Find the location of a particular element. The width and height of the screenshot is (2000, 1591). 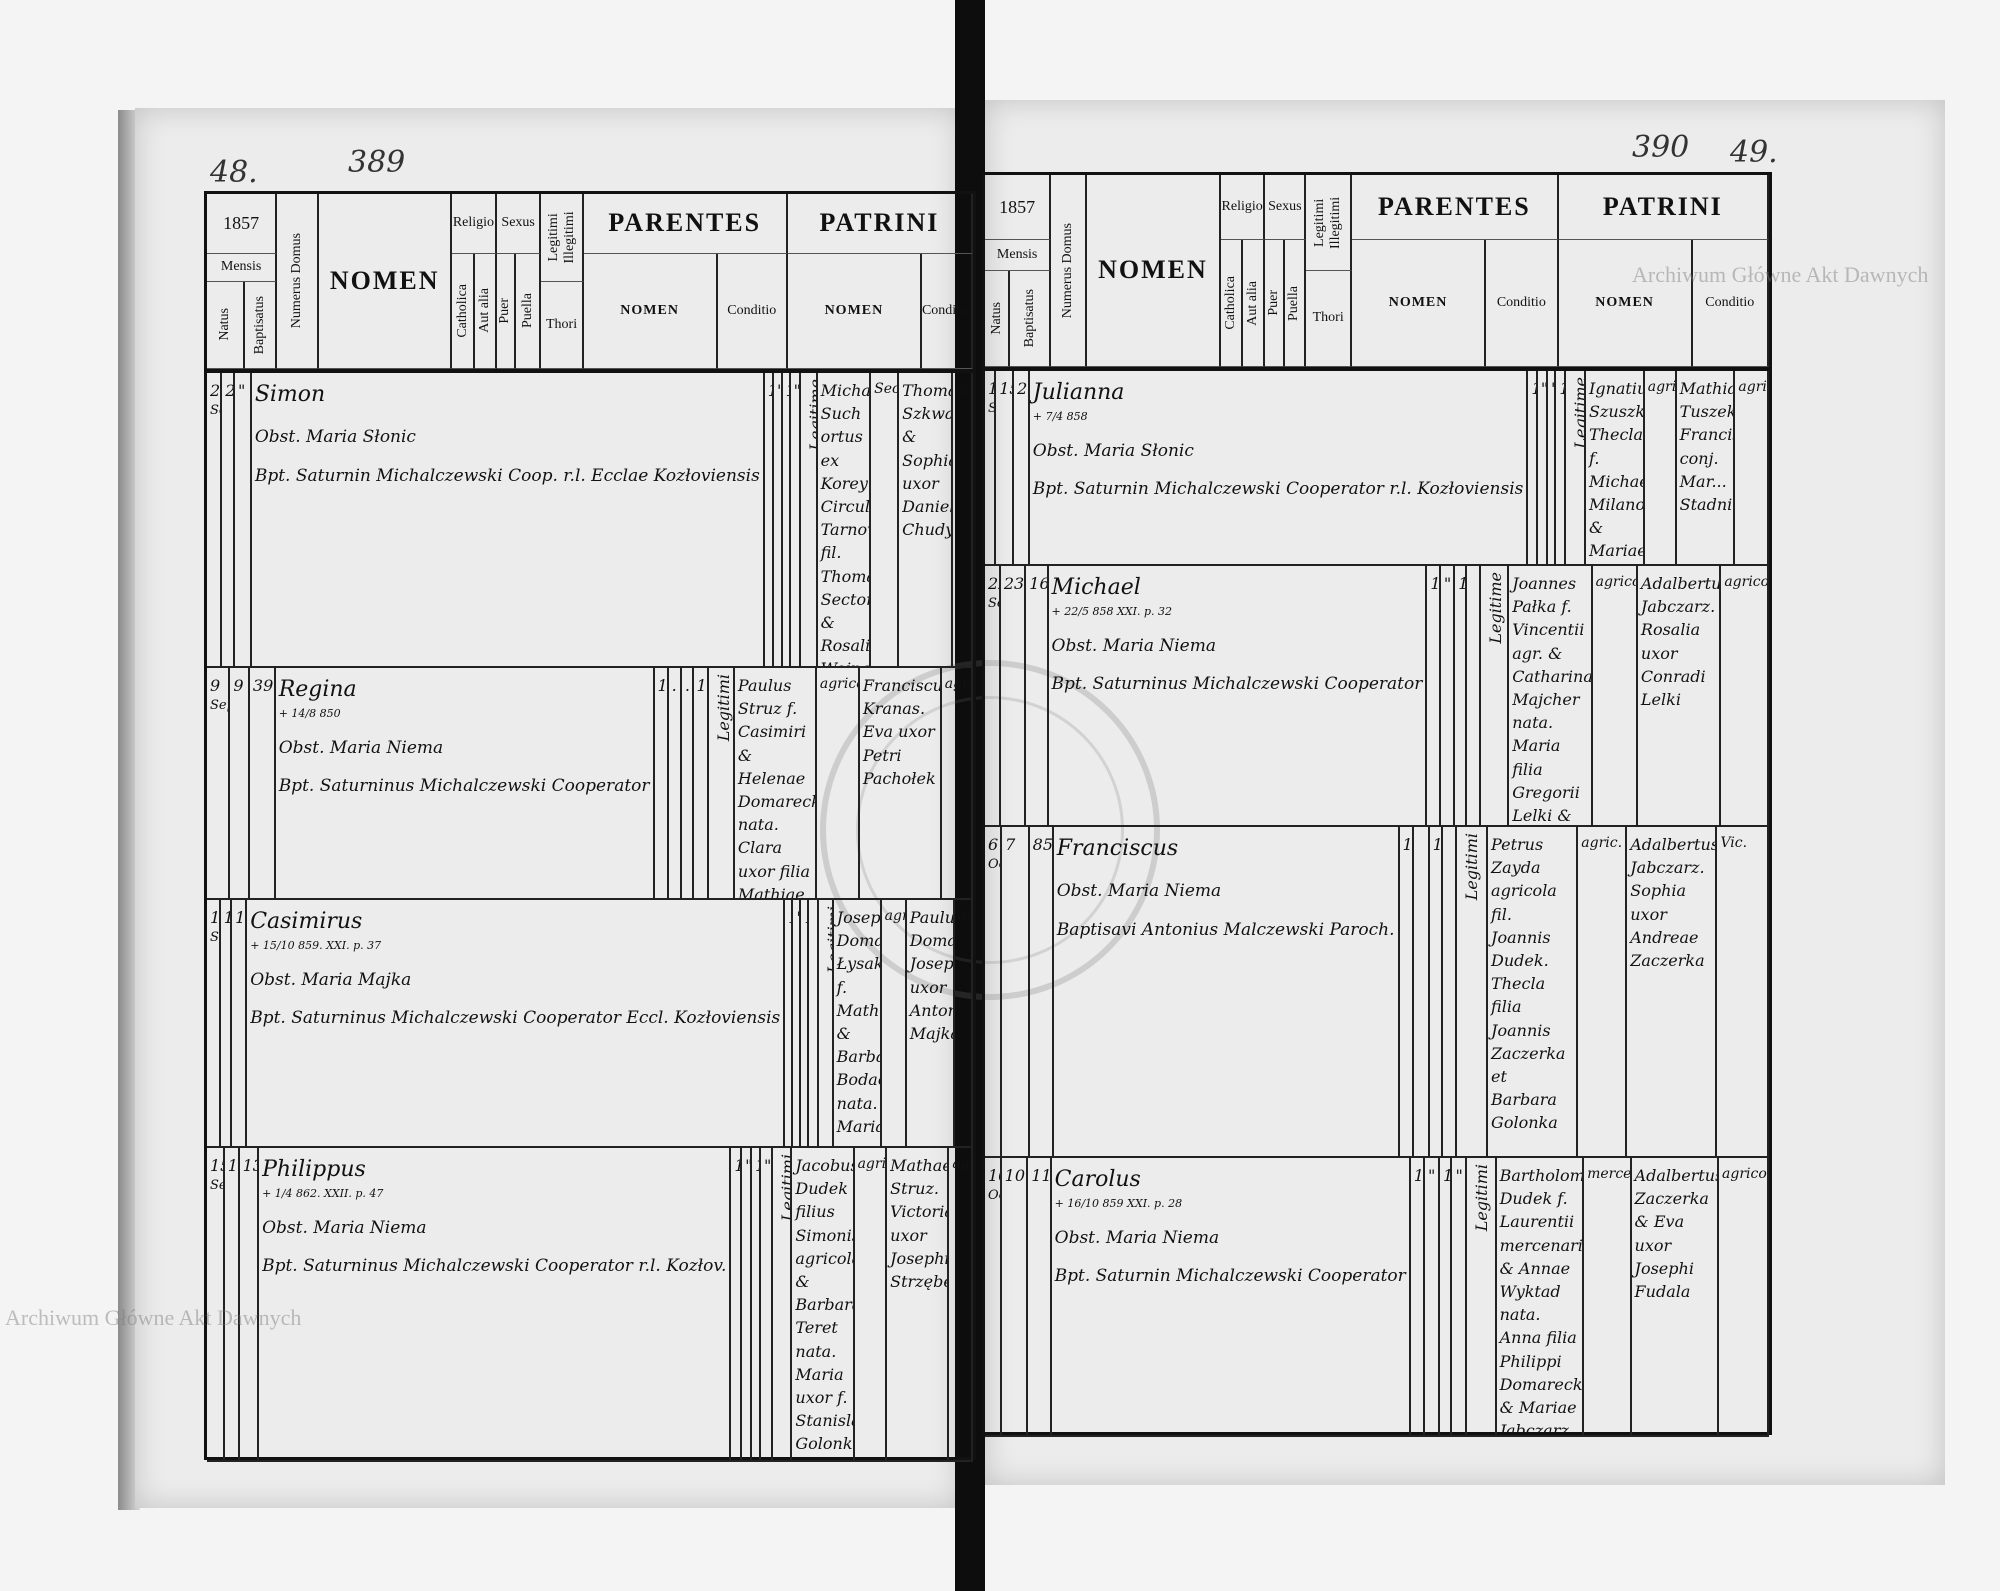

header-year: 1857 is located at coordinates (242, 224).